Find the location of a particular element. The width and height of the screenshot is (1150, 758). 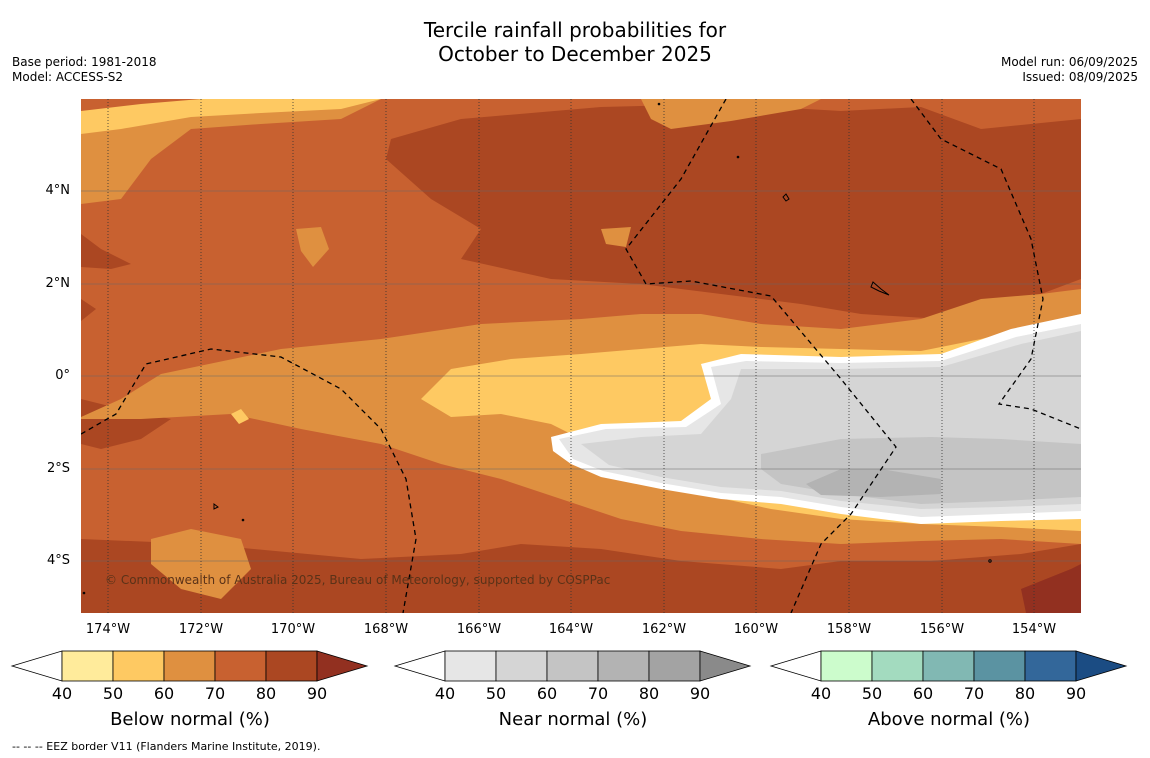

y-tick-label: 4°N is located at coordinates (58, 190).